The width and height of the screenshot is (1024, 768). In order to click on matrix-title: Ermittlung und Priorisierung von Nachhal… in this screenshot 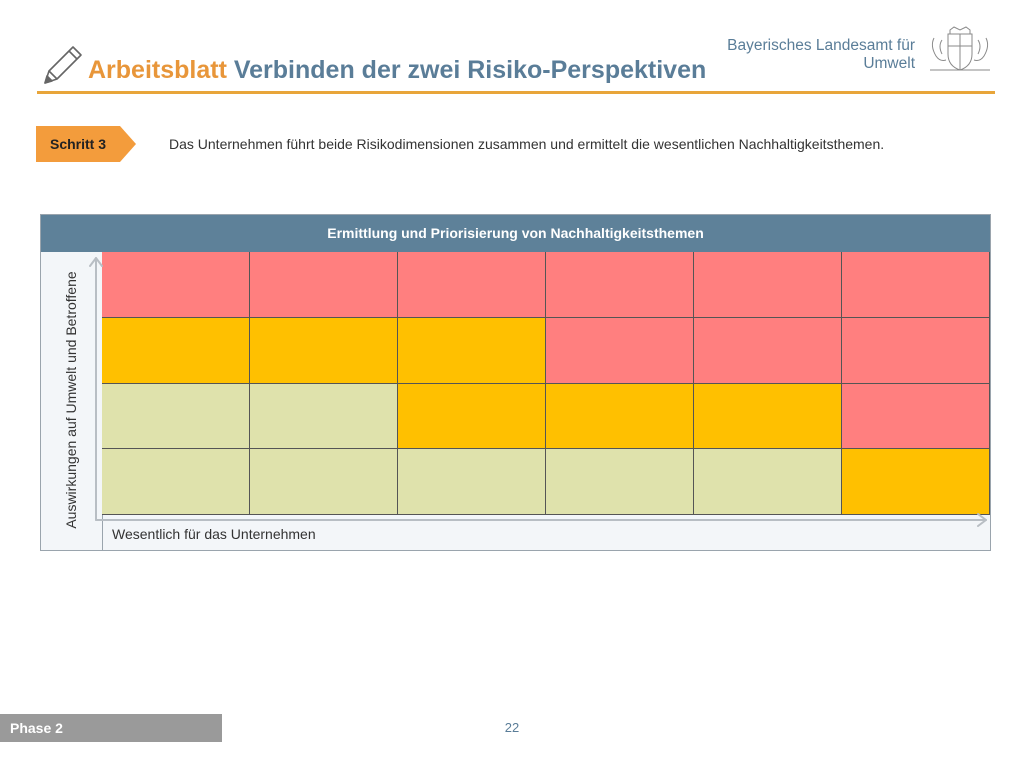, I will do `click(515, 233)`.